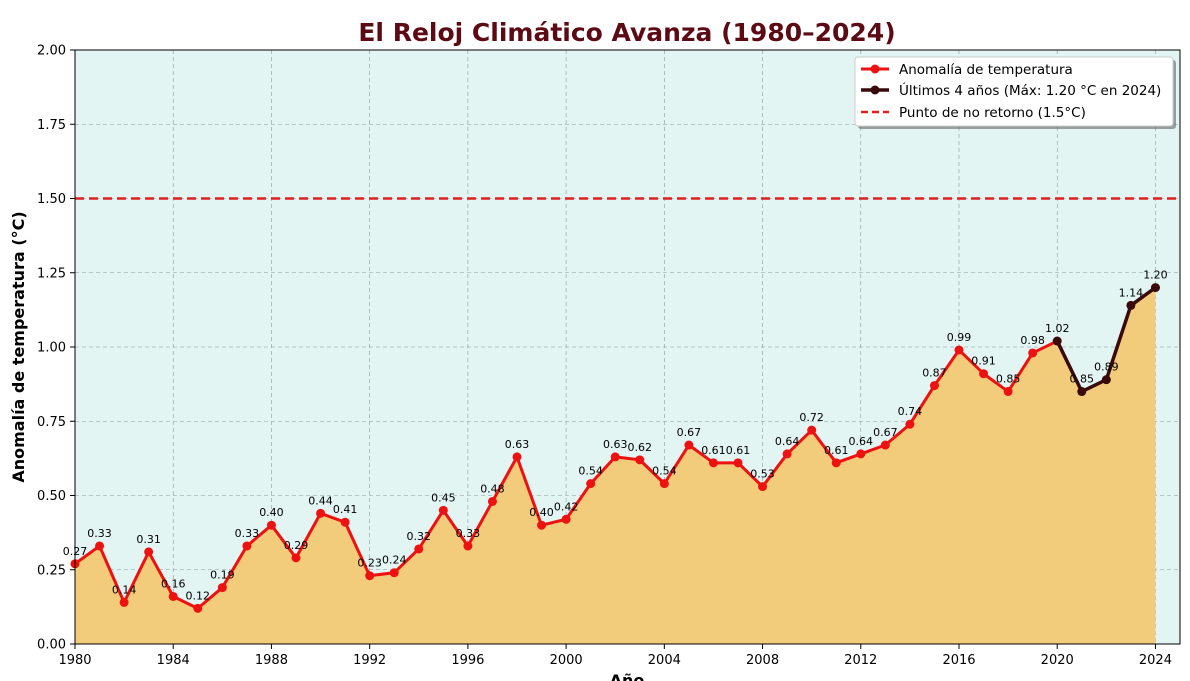  Describe the element at coordinates (910, 411) in the screenshot. I see `data-label: 0.74` at that location.